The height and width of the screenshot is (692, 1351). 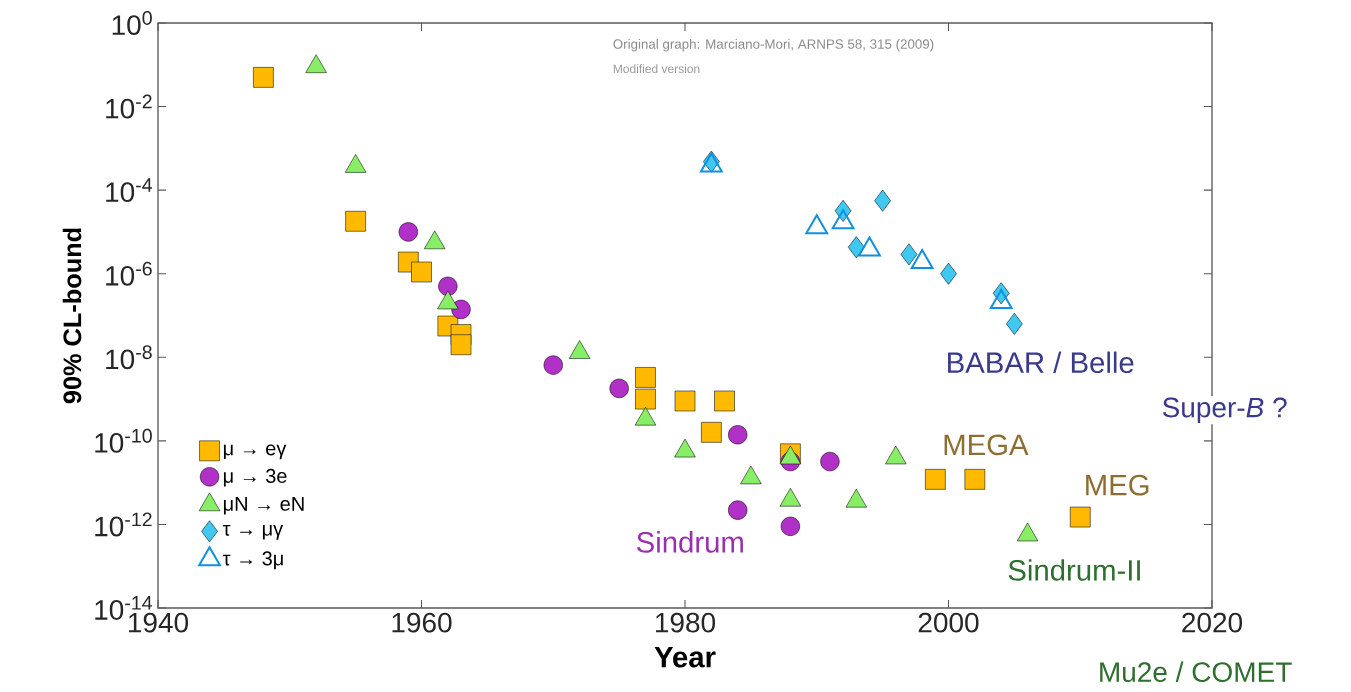 I want to click on x-tick-label: 2020, so click(x=1212, y=622).